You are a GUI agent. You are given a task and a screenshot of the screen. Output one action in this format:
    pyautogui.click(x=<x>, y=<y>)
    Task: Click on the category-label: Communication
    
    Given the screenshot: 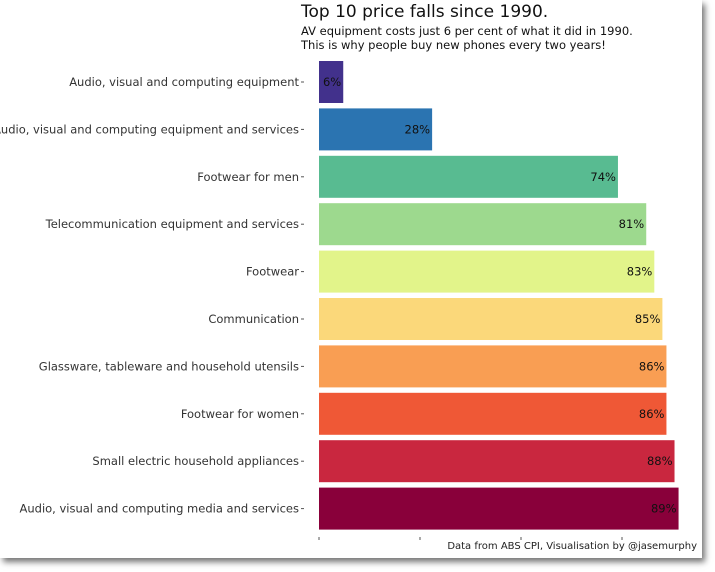 What is the action you would take?
    pyautogui.click(x=253, y=319)
    